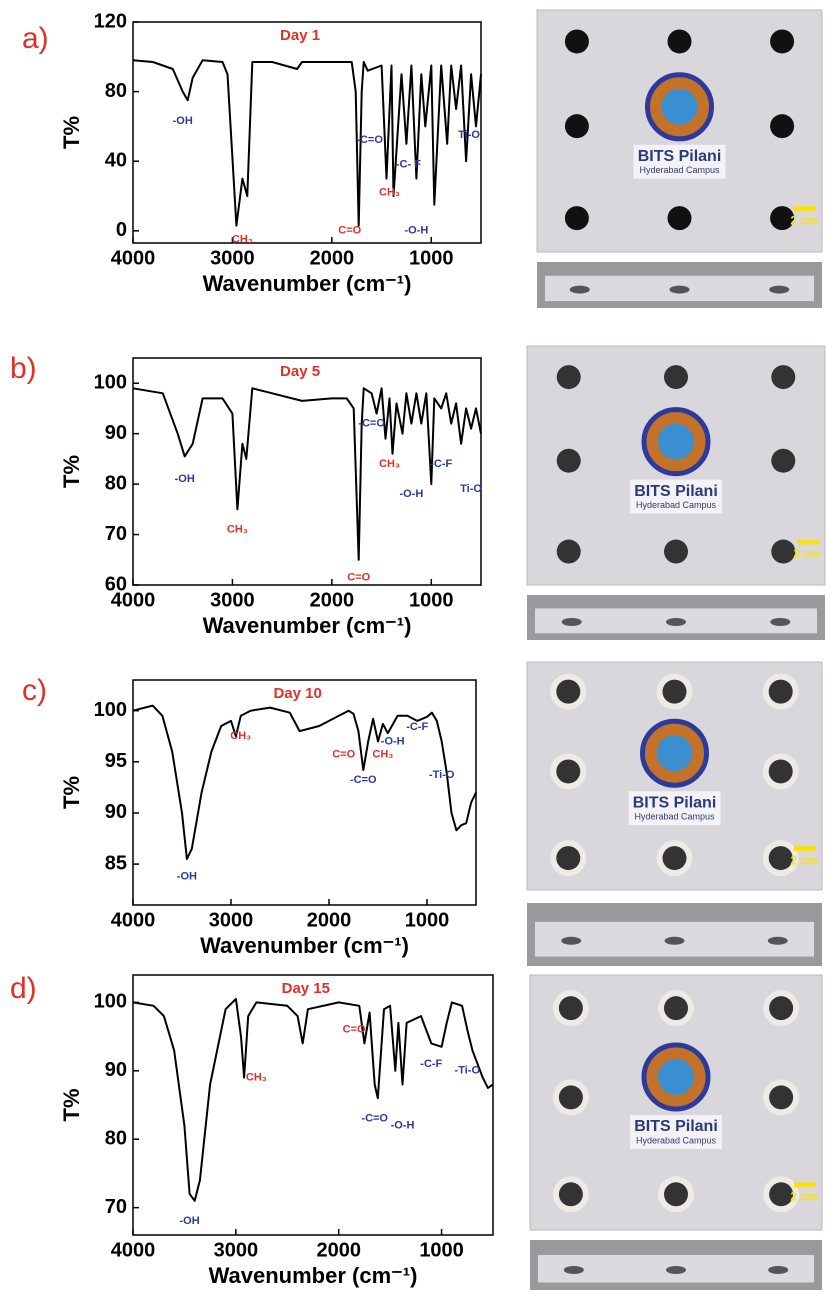 This screenshot has height=1292, width=827. Describe the element at coordinates (679, 170) in the screenshot. I see `photo-subtitle: Hyderabad Campus` at that location.